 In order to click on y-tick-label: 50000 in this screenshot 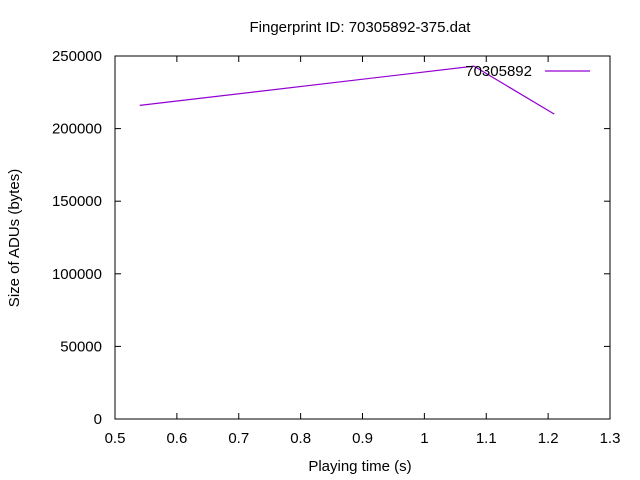, I will do `click(81, 346)`.